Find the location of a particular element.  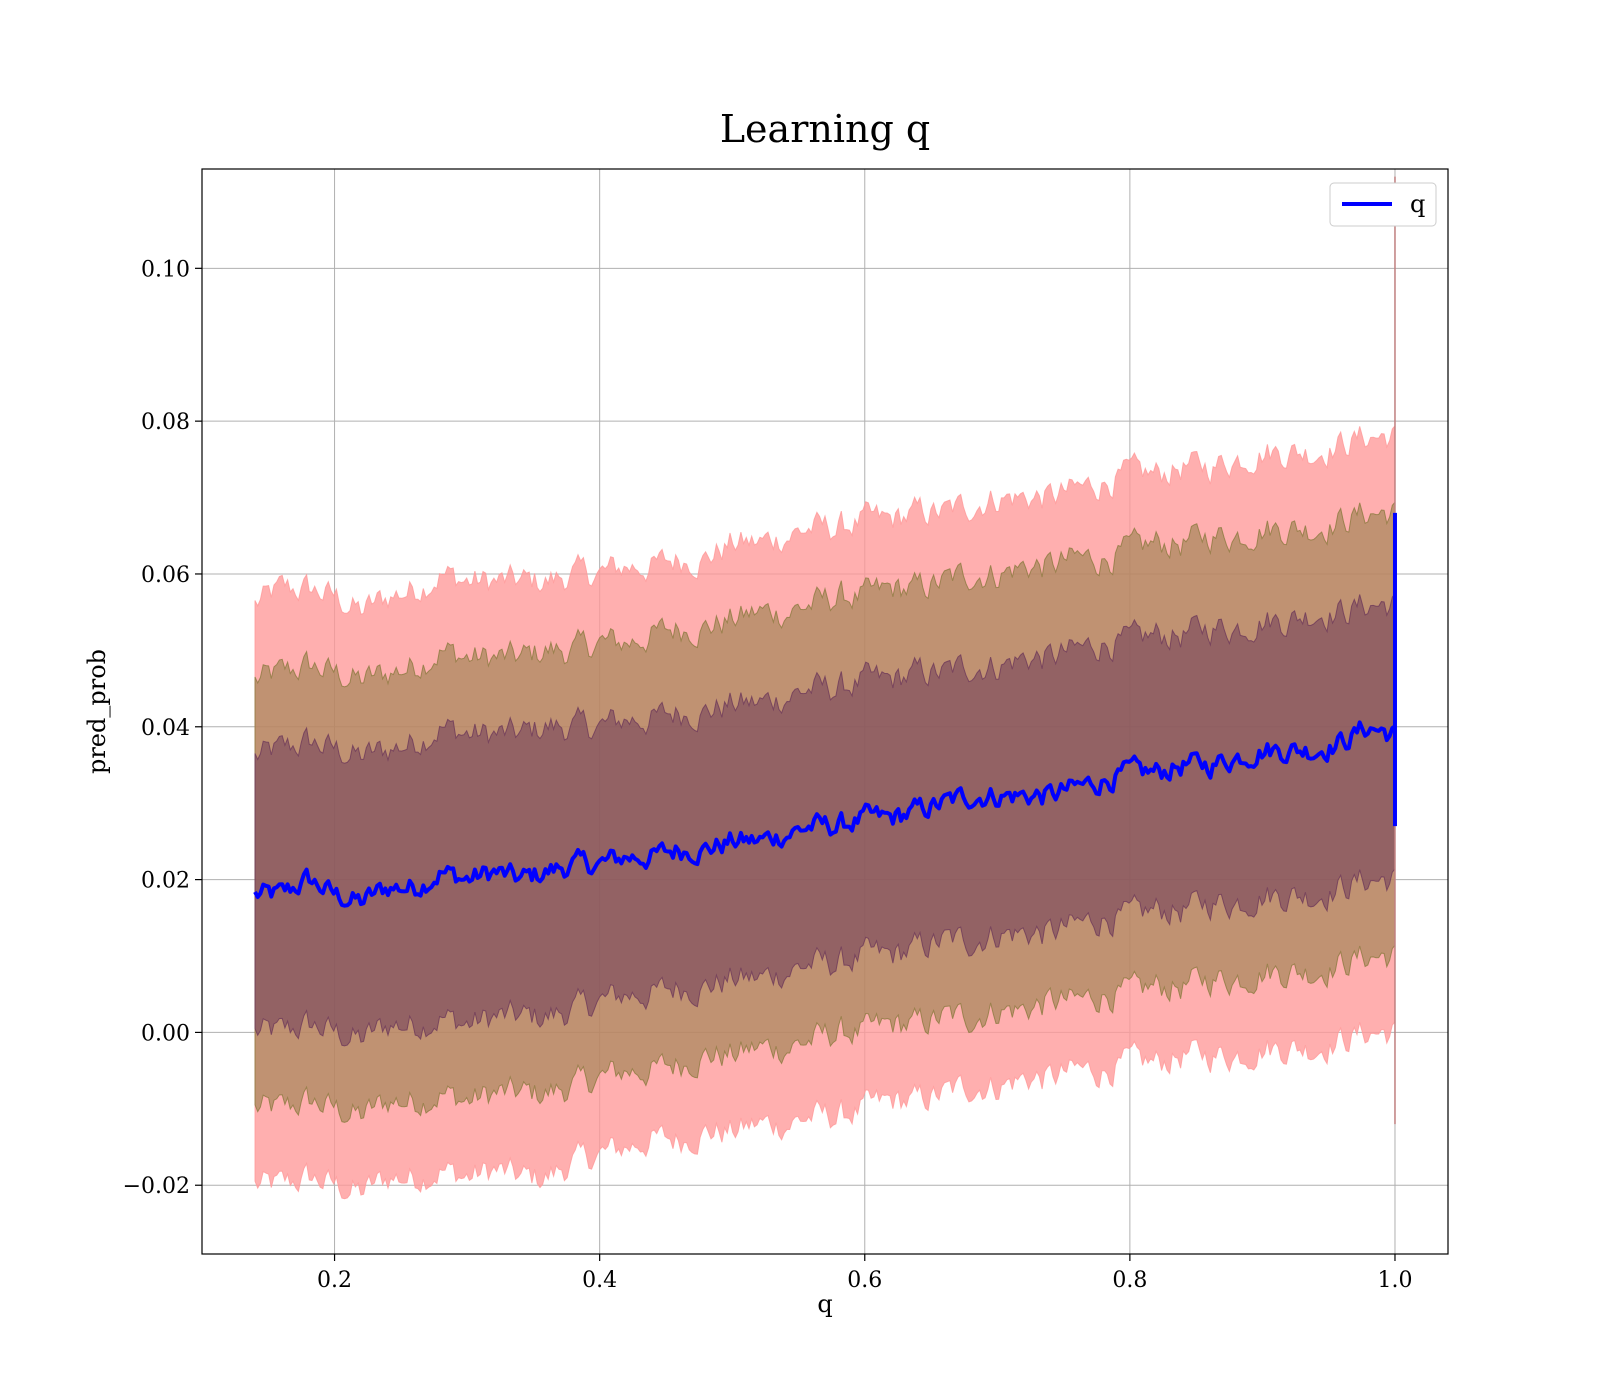

y-axis-ticks: −0.02 0.00 0.02 0.04 0.06 0.08 0.10 is located at coordinates (162, 728).